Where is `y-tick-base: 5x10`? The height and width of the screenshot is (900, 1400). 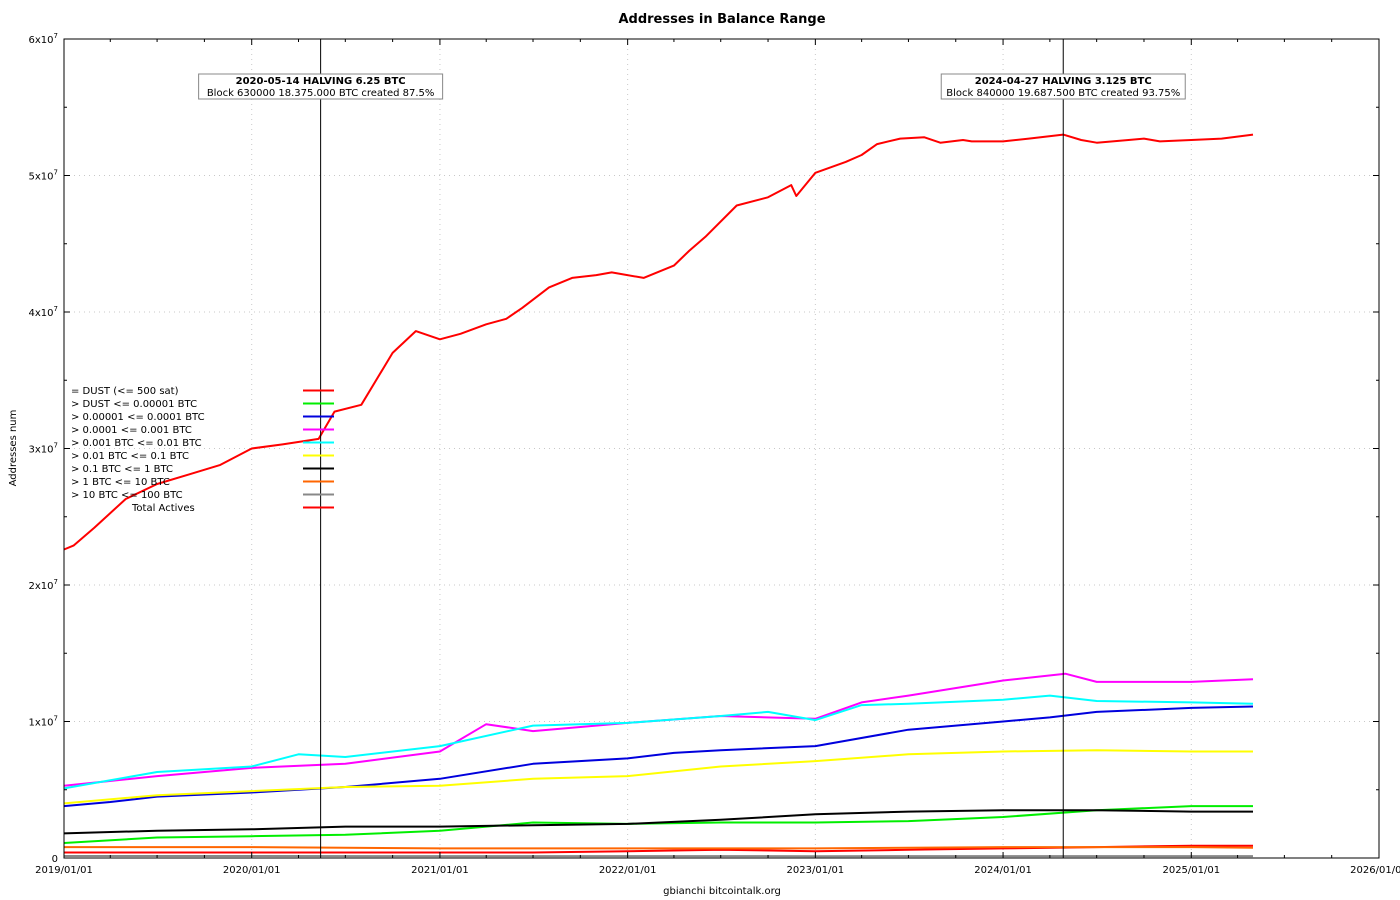
y-tick-base: 5x10 is located at coordinates (41, 177).